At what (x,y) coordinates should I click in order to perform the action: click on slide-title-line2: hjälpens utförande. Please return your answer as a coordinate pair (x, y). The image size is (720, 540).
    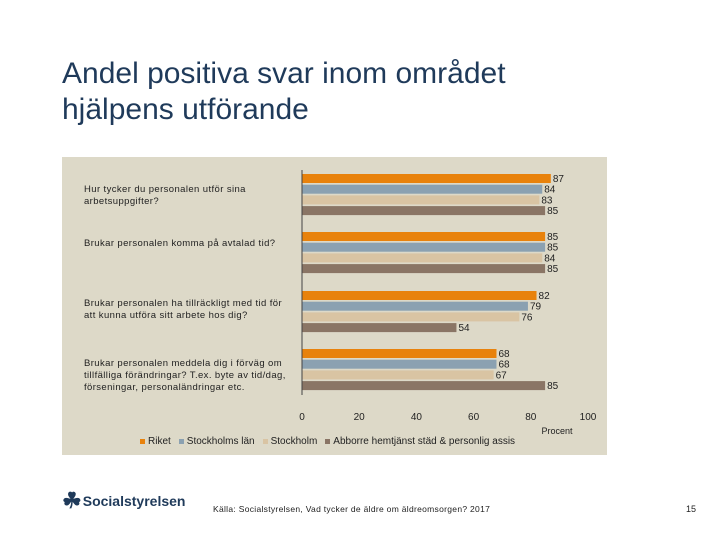
    Looking at the image, I should click on (185, 109).